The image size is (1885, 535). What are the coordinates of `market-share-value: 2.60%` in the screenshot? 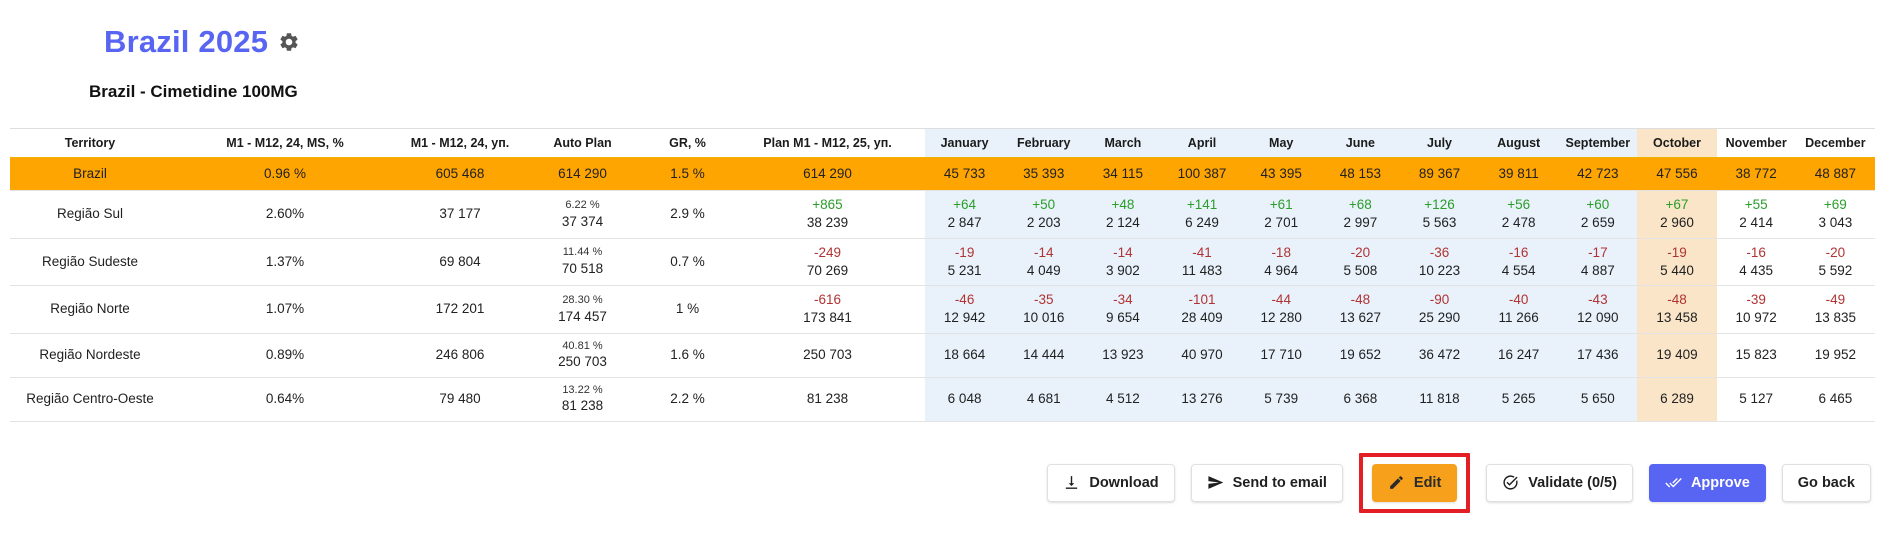 It's located at (285, 214).